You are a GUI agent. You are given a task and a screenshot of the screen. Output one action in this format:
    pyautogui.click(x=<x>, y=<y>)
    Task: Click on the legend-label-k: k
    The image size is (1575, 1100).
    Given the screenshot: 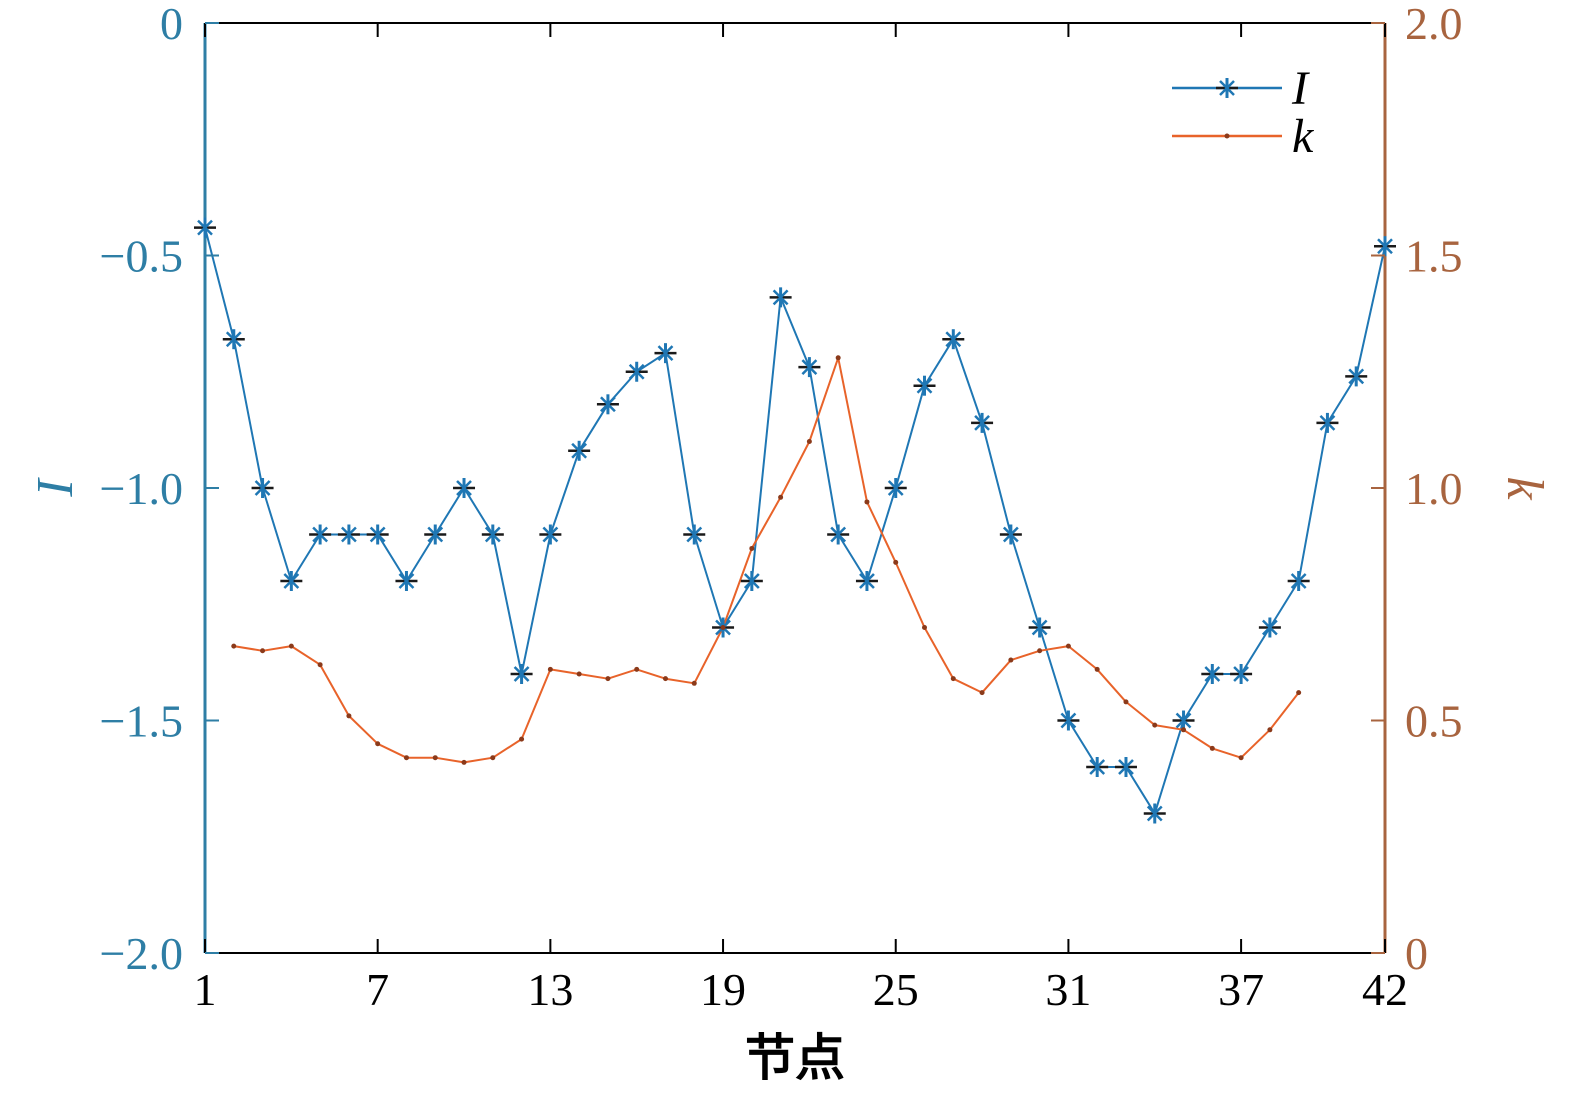 What is the action you would take?
    pyautogui.click(x=1303, y=136)
    